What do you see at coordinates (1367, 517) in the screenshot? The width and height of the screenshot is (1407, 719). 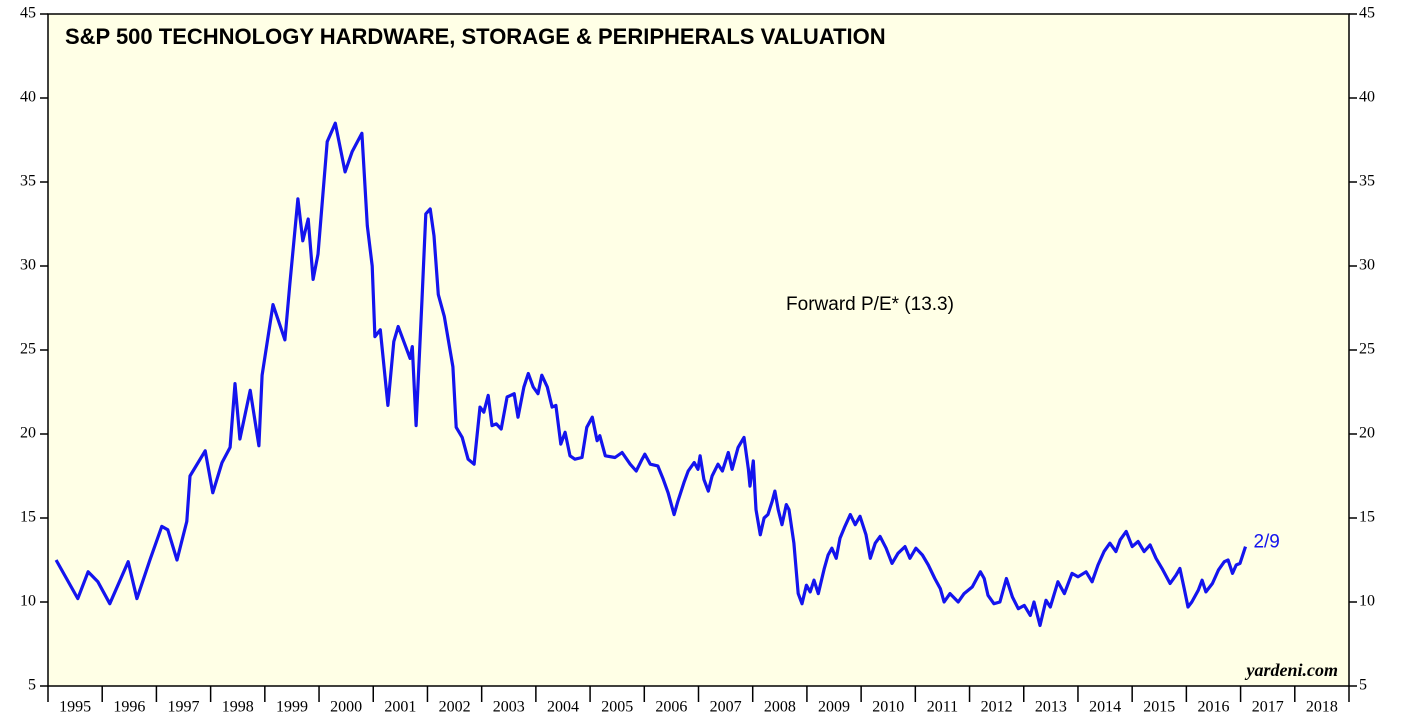 I see `y2-tick-label: 15` at bounding box center [1367, 517].